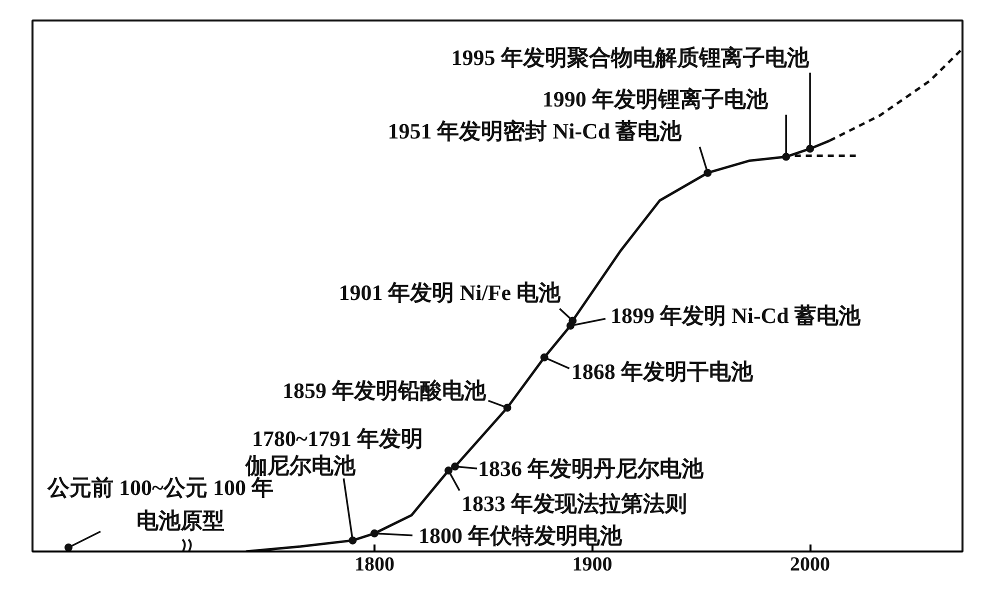  Describe the element at coordinates (535, 131) in the screenshot. I see `annotation: 1951 年发明密封 Ni-Cd 蓄电池` at that location.